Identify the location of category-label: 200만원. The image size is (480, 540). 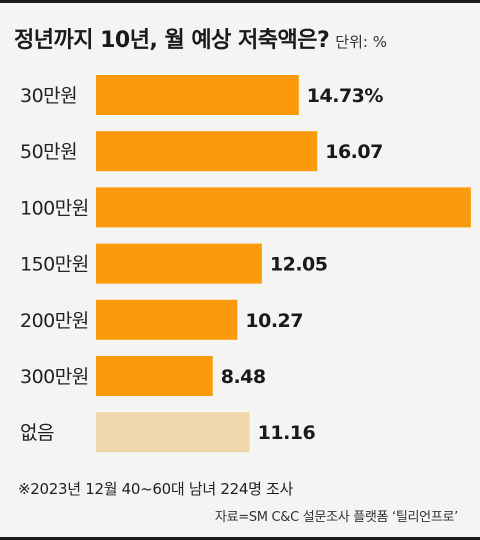
(54, 321).